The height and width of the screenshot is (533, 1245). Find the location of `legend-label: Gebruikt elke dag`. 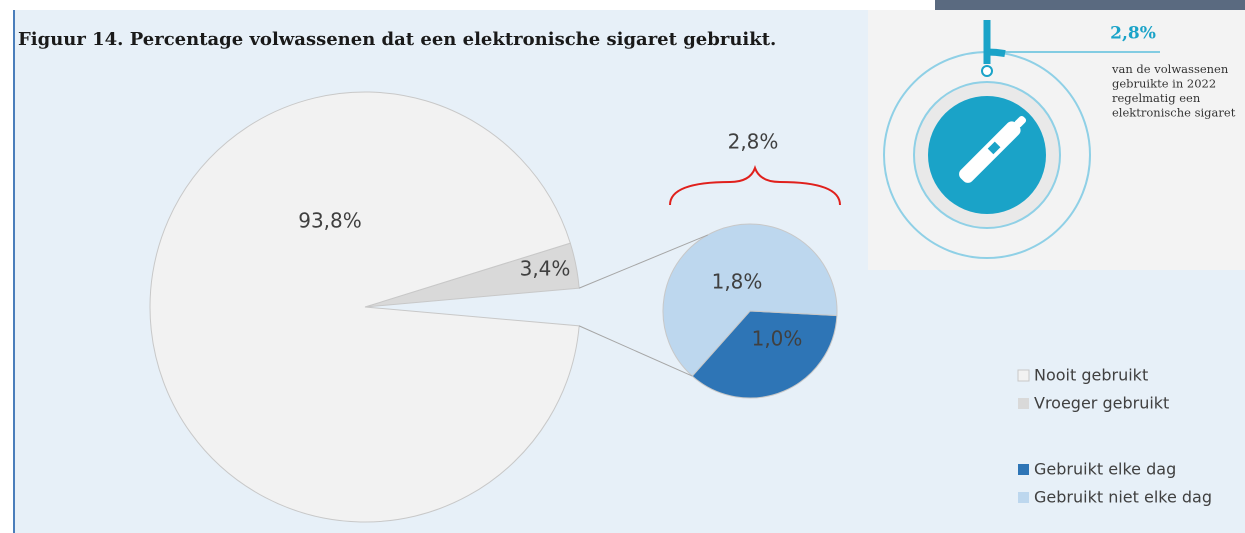

legend-label: Gebruikt elke dag is located at coordinates (1105, 469).